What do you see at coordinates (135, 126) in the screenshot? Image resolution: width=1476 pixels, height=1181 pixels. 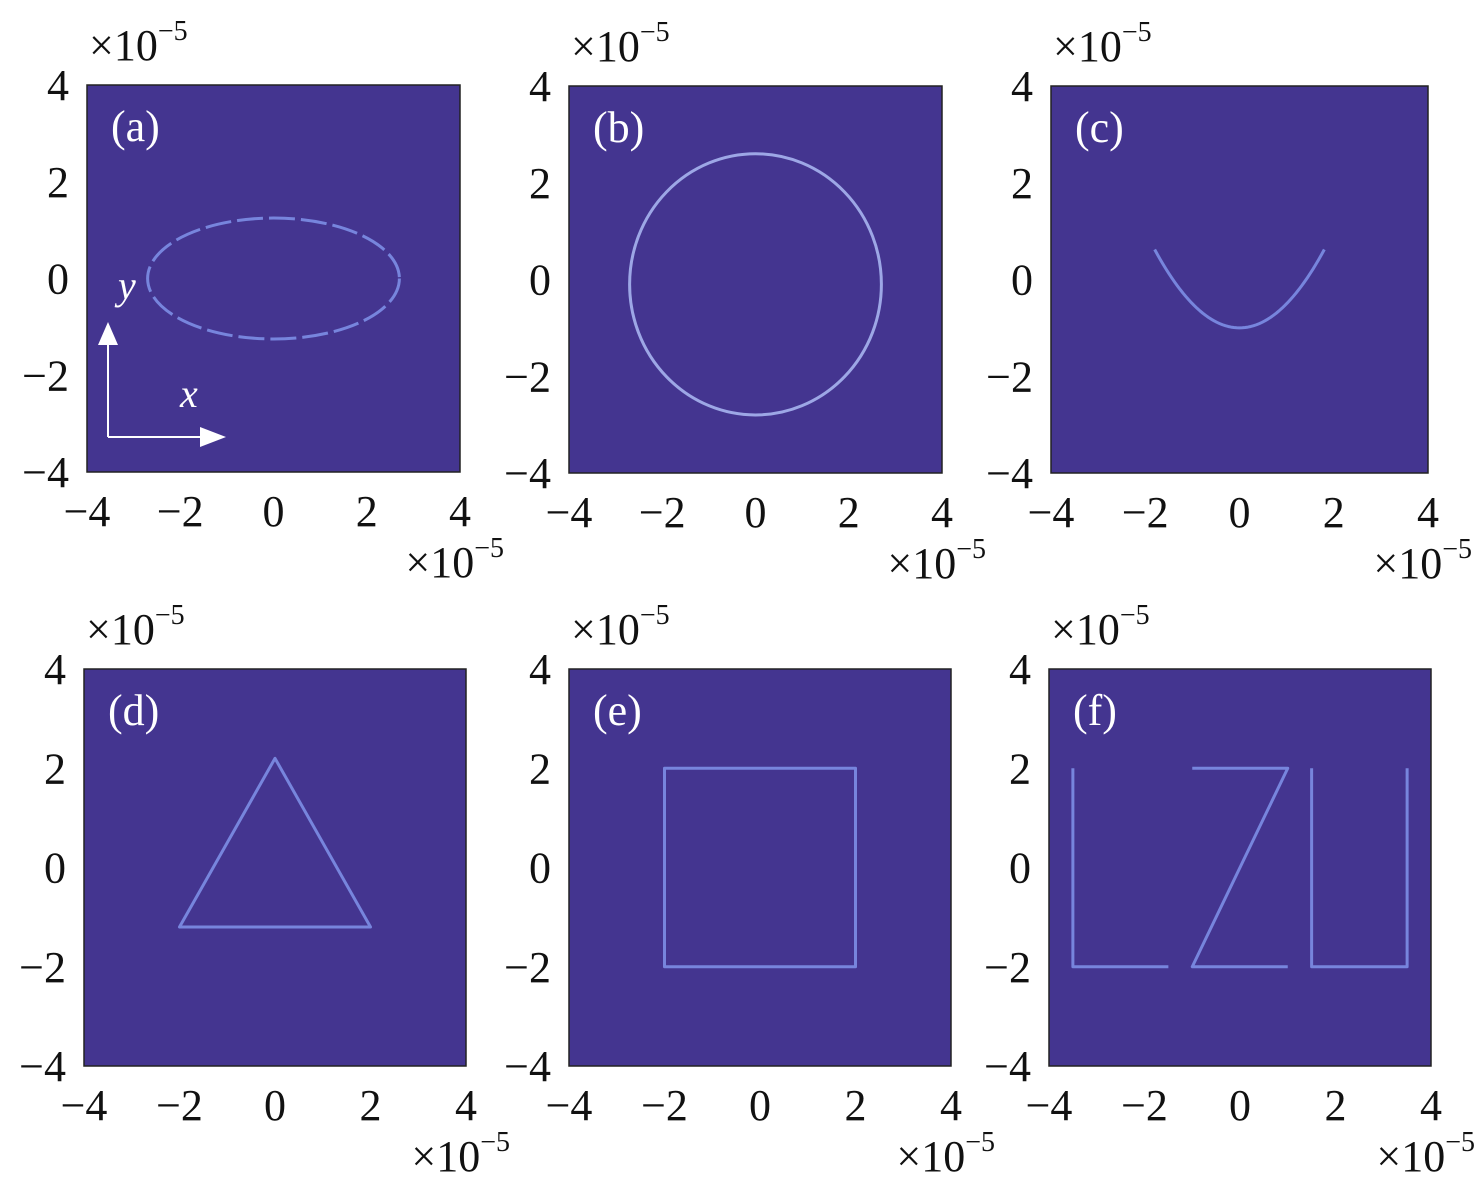 I see `panel-label: (a)` at bounding box center [135, 126].